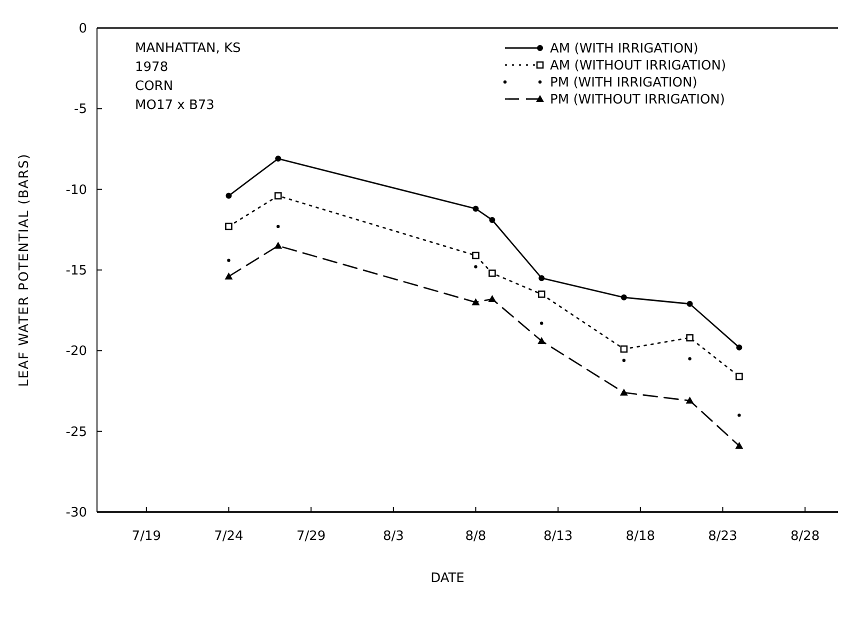  Describe the element at coordinates (76, 271) in the screenshot. I see `y-tick-label: -15` at that location.